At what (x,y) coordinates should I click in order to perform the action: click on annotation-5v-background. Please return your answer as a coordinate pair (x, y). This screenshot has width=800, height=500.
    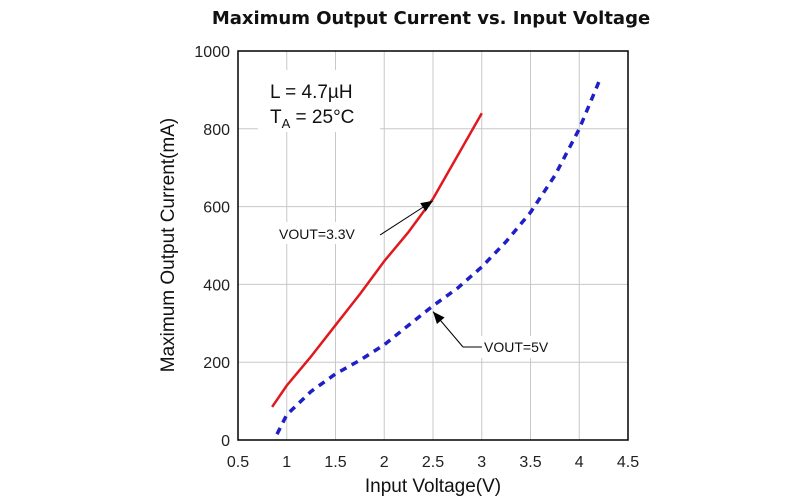
    Looking at the image, I should click on (519, 347).